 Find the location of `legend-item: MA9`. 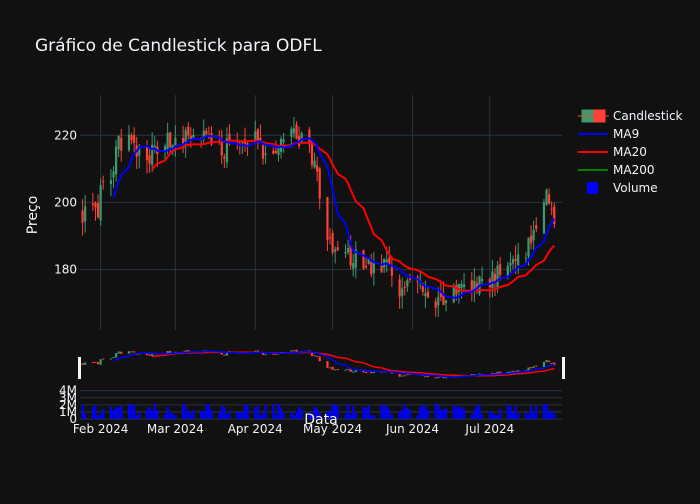

legend-item: MA9 is located at coordinates (608, 134).